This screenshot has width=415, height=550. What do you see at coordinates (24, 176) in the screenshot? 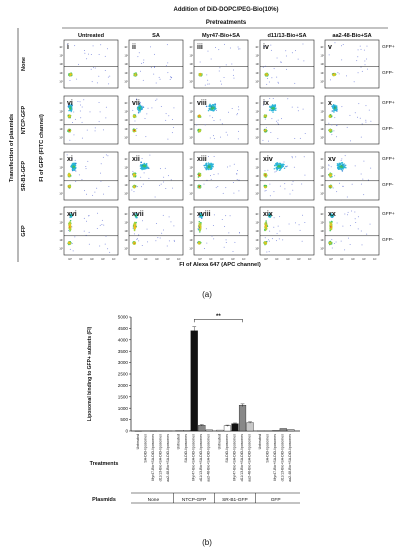
I see `row-label-3: SR-B1-GFP` at bounding box center [24, 176].